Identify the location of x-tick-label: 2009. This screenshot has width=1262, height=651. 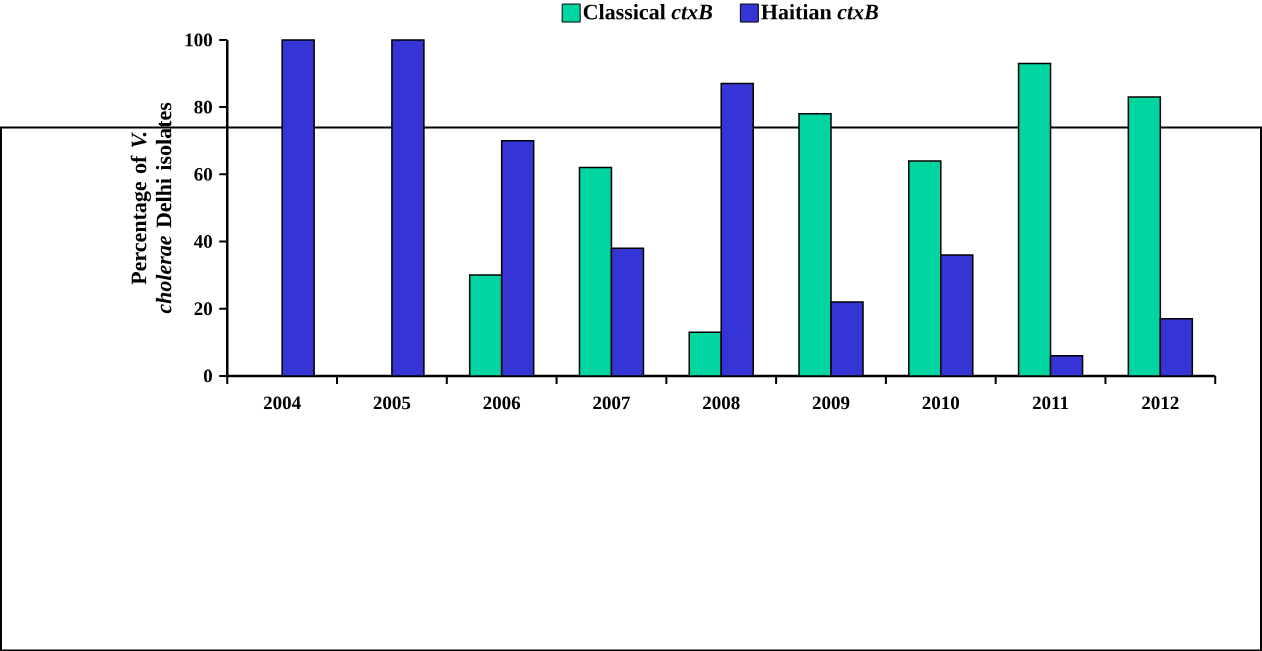
(831, 403).